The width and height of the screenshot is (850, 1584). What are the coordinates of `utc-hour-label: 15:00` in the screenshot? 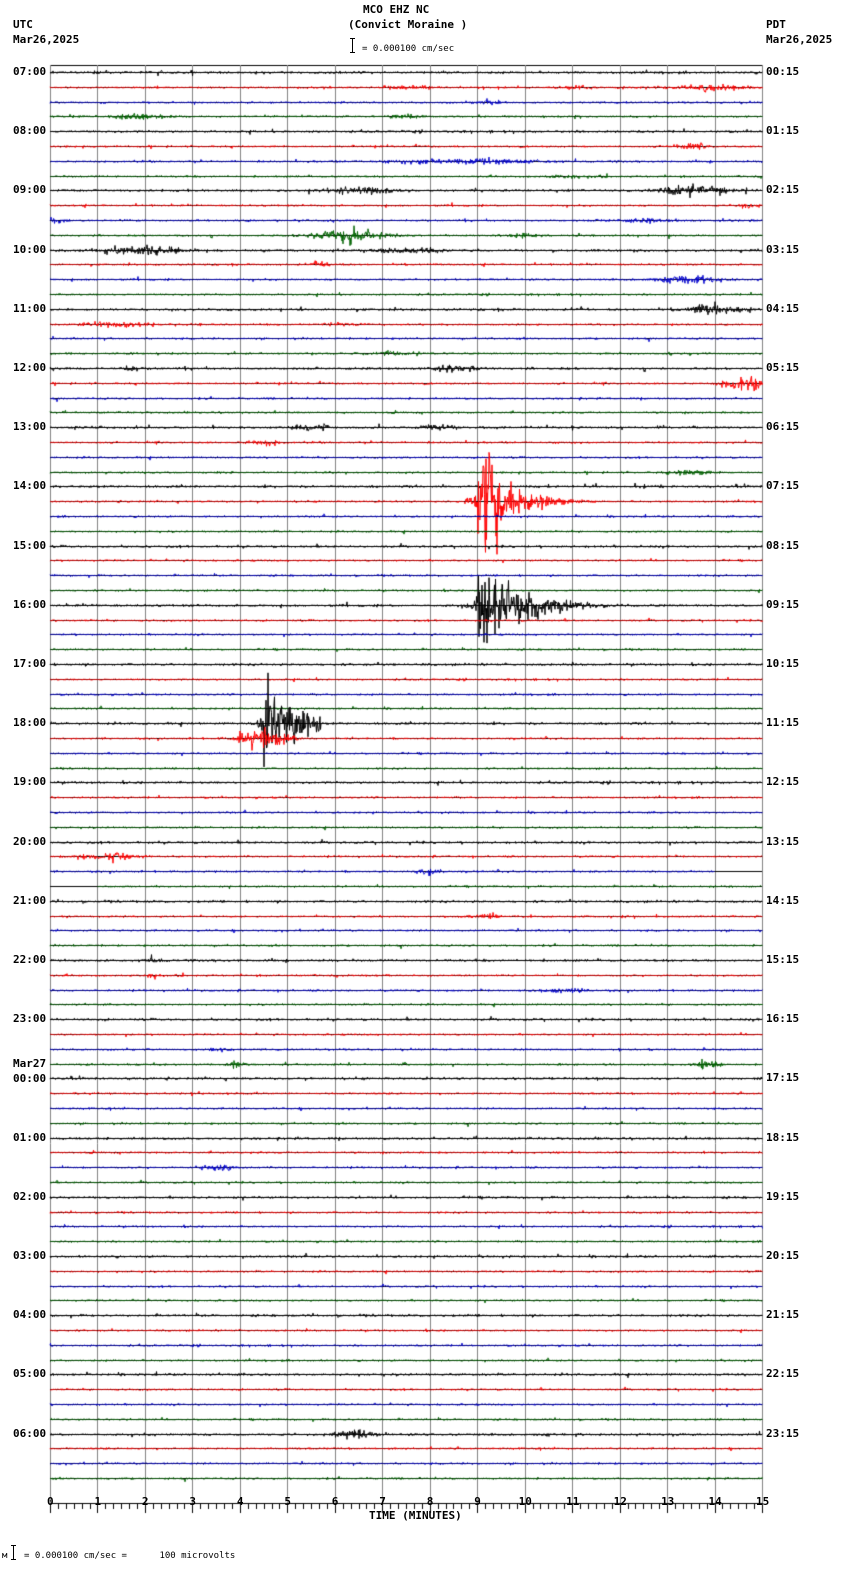 It's located at (30, 545).